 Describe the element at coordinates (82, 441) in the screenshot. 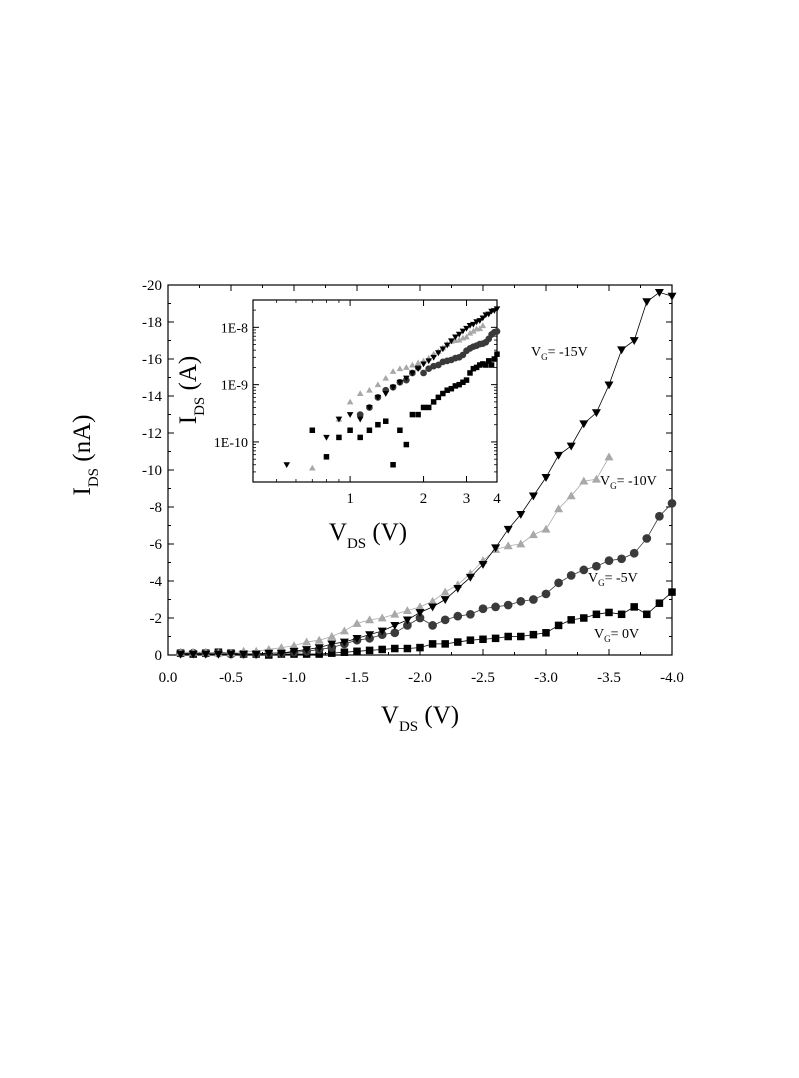

I see `y-axis-title-part: (nA)` at that location.